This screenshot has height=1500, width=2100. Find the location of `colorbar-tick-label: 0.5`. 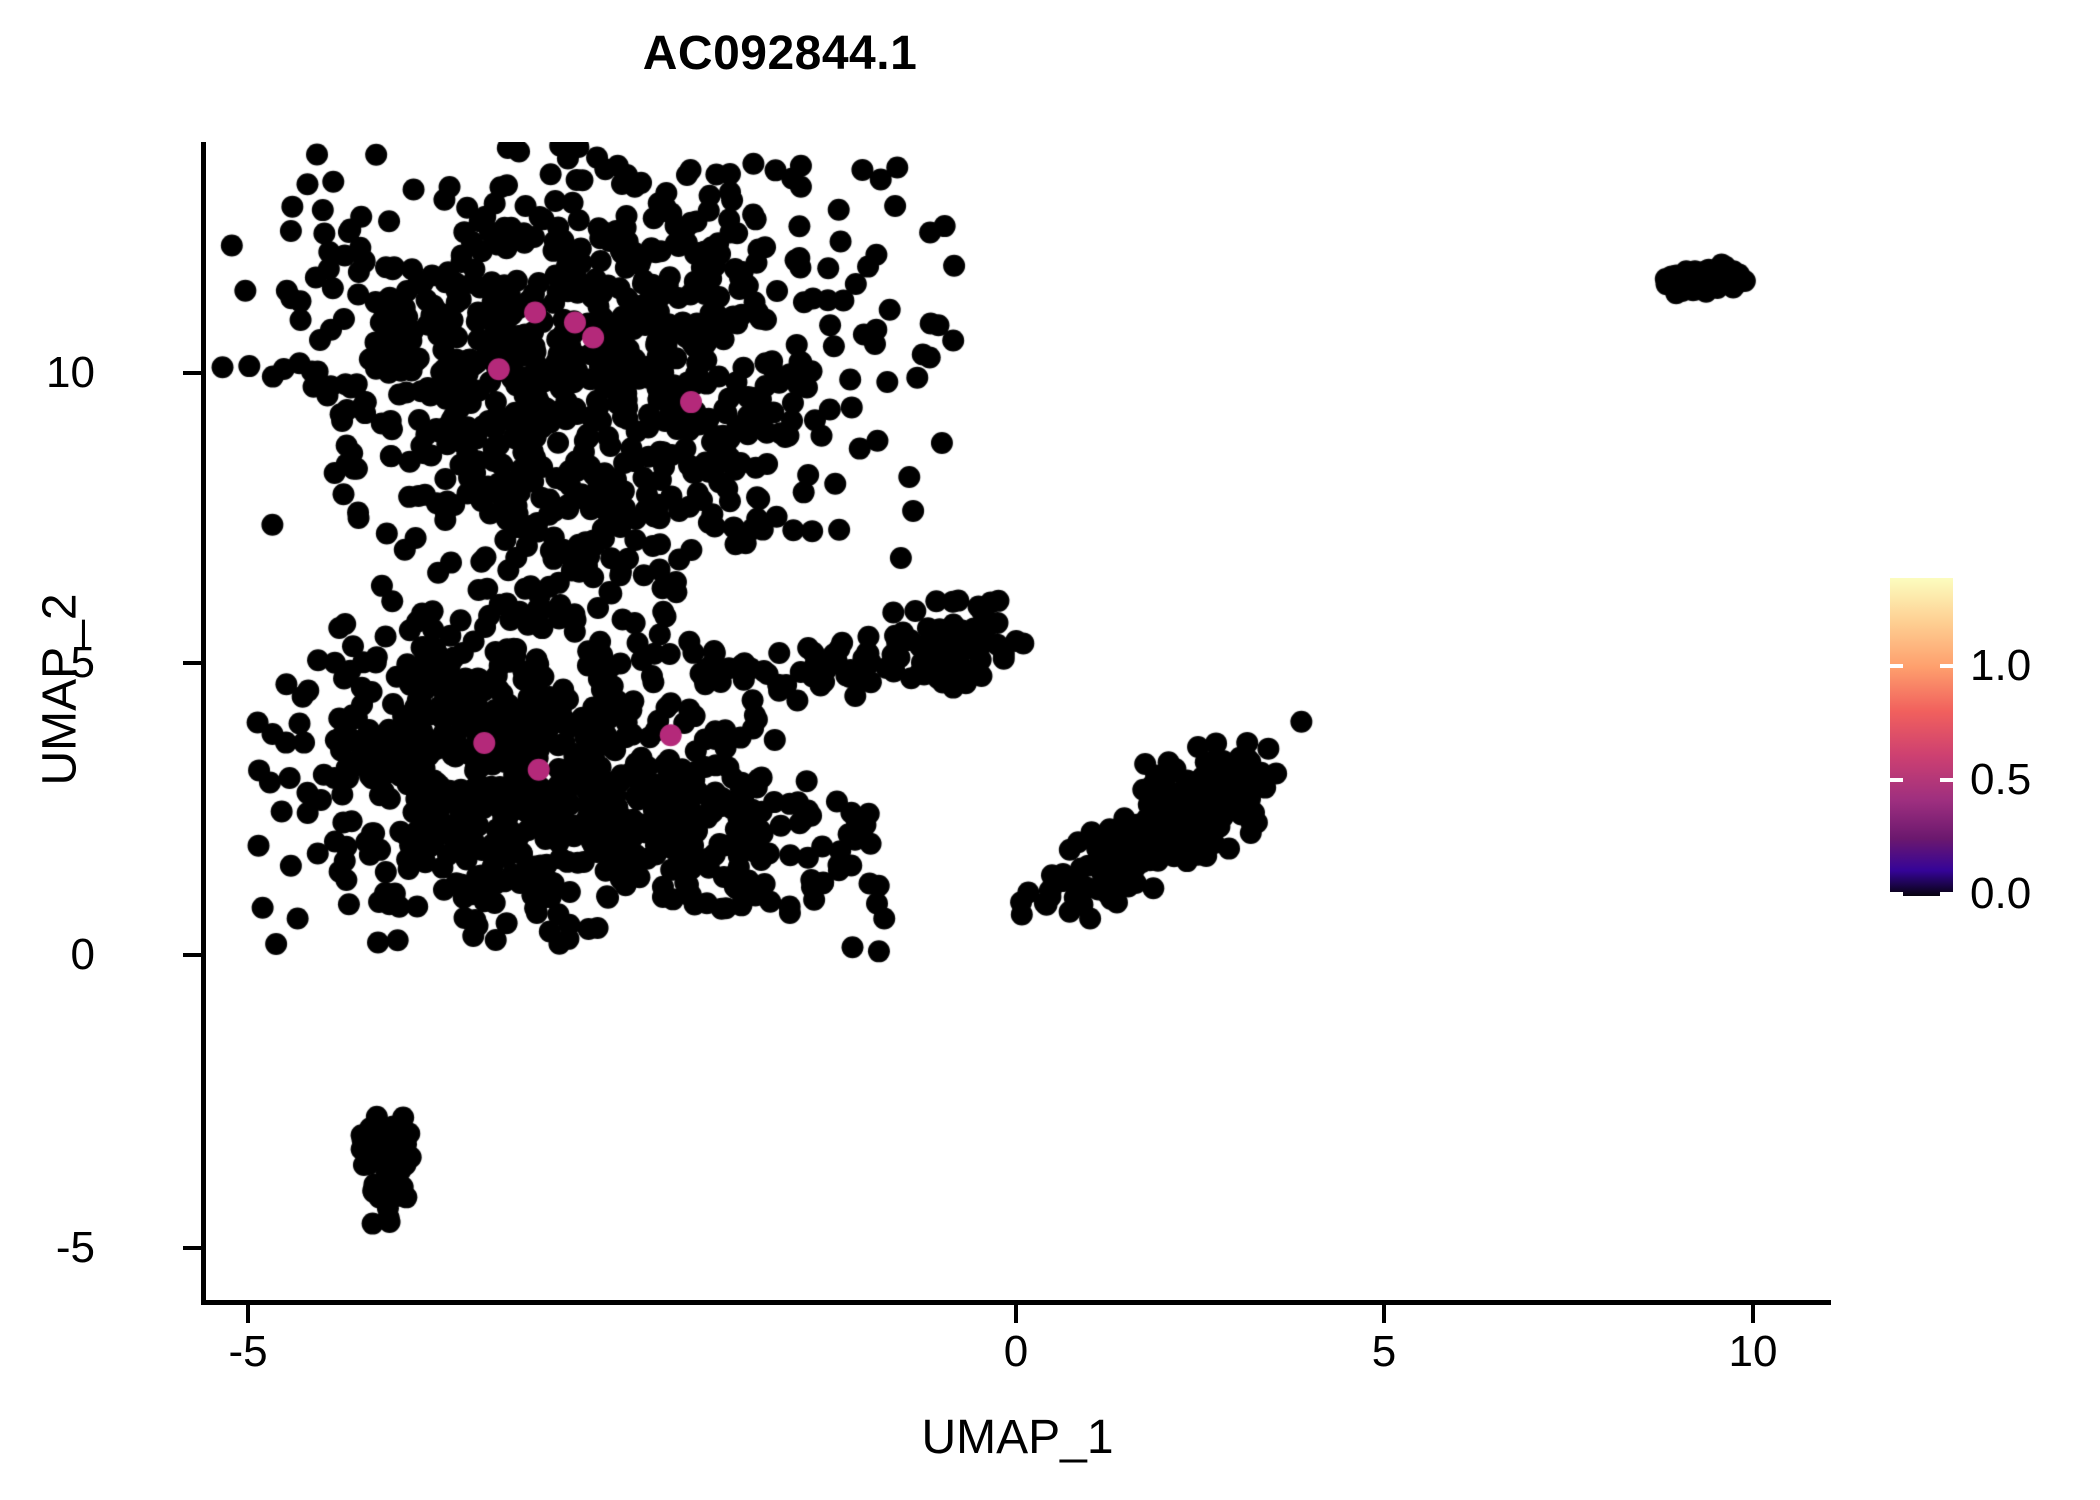

colorbar-tick-label: 0.5 is located at coordinates (2001, 779).